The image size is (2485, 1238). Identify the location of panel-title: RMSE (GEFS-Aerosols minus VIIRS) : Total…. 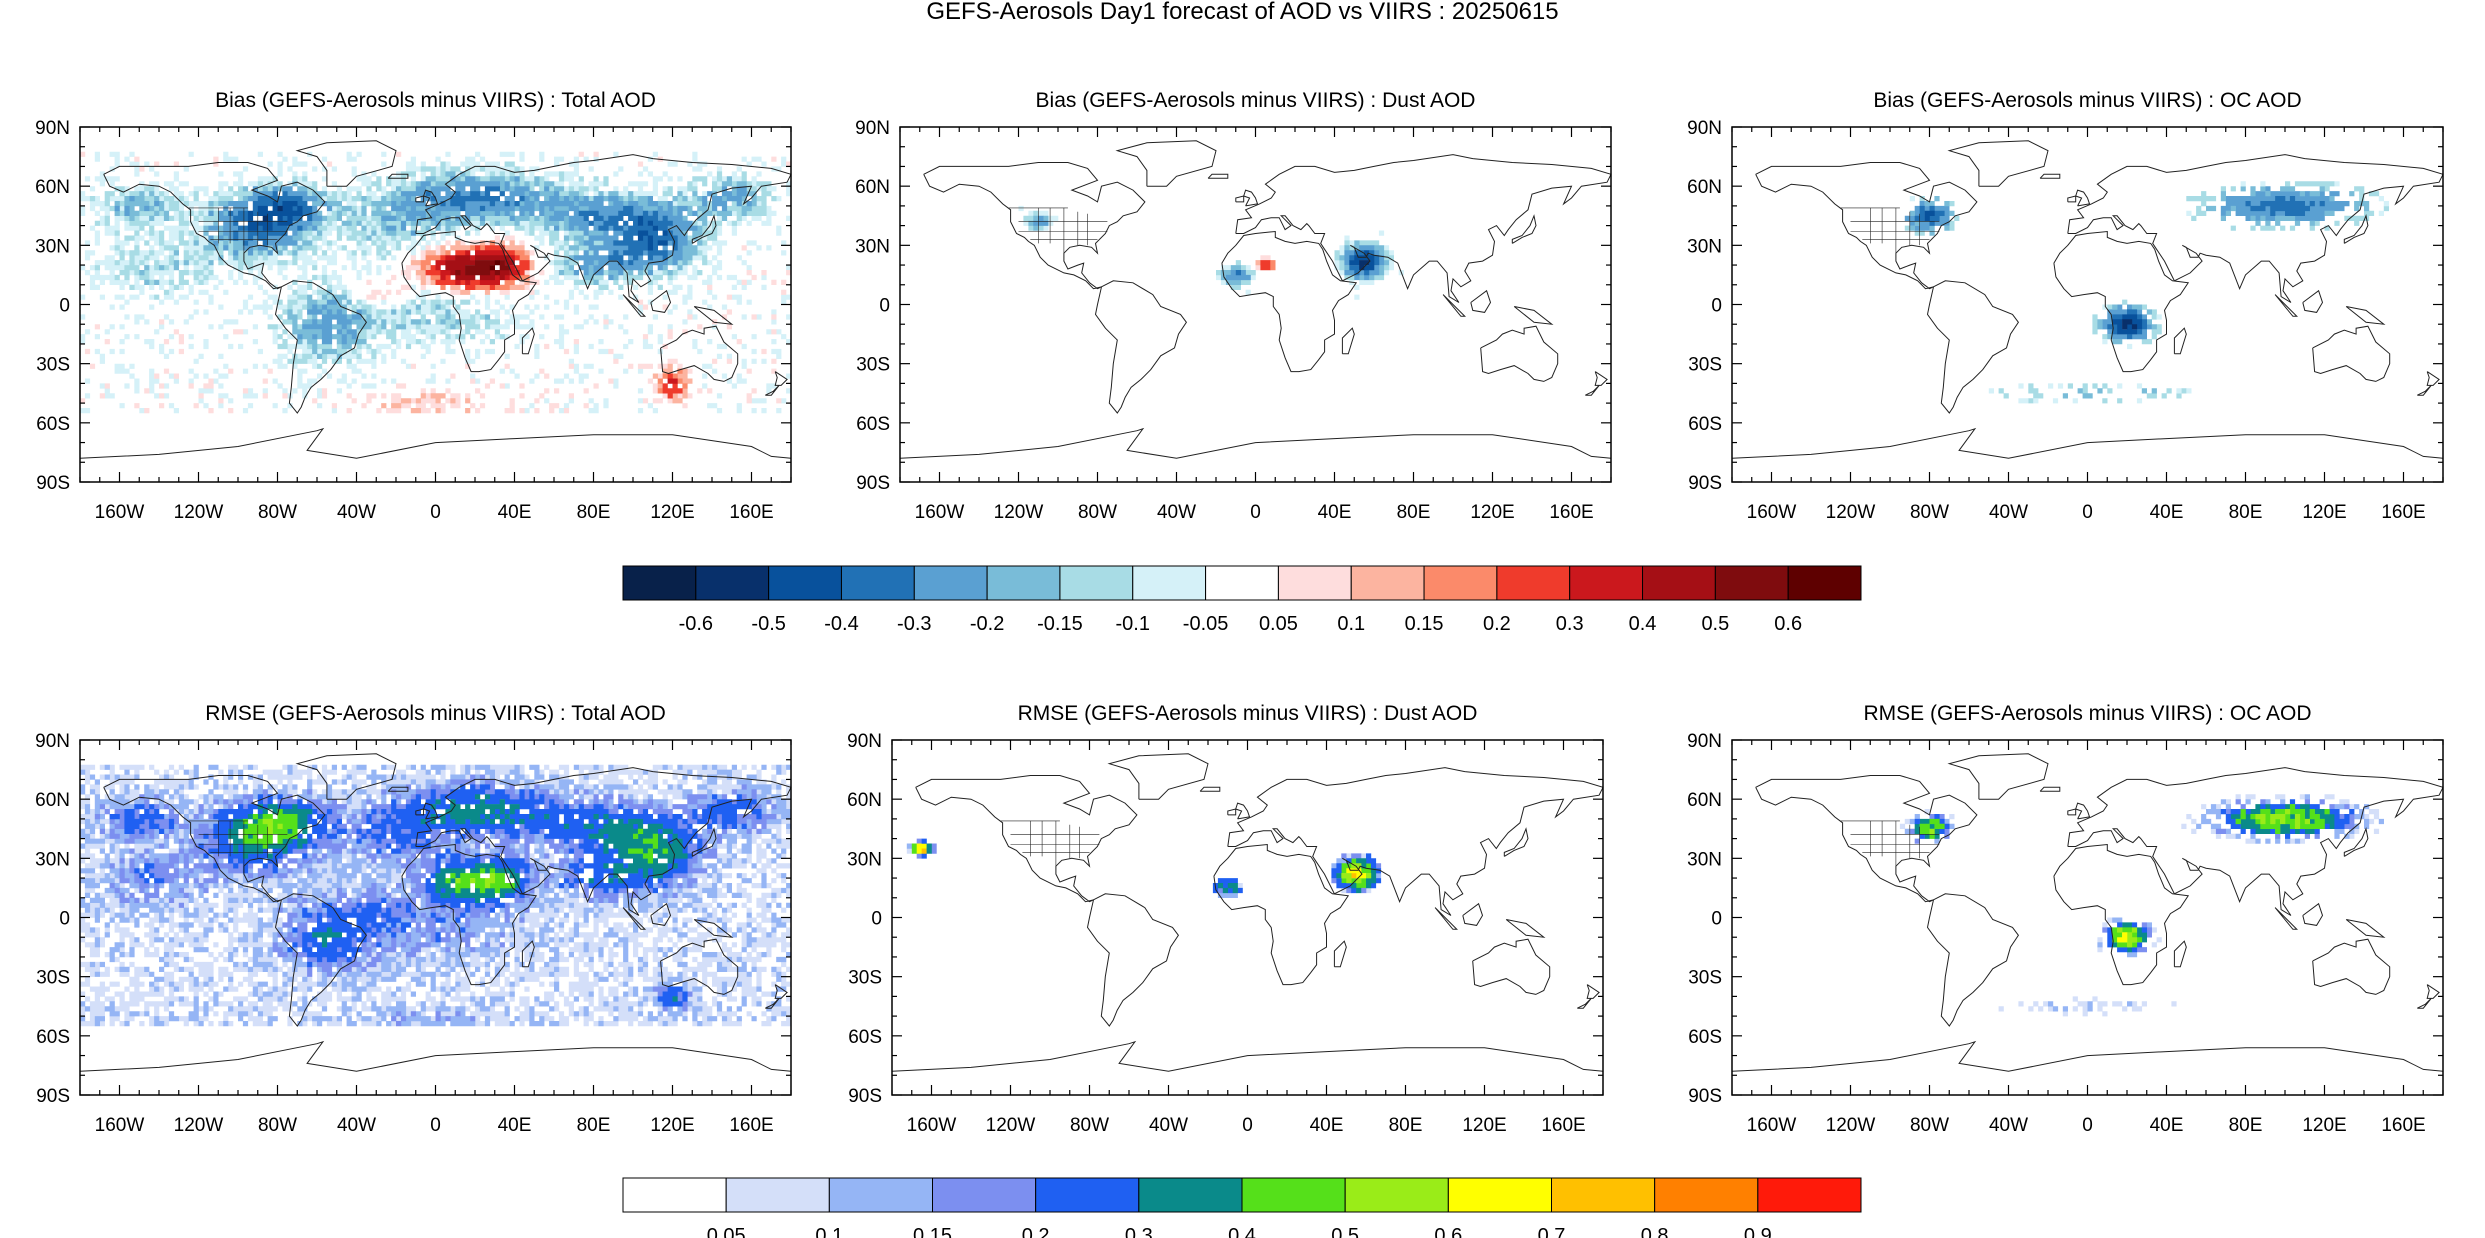
(435, 713).